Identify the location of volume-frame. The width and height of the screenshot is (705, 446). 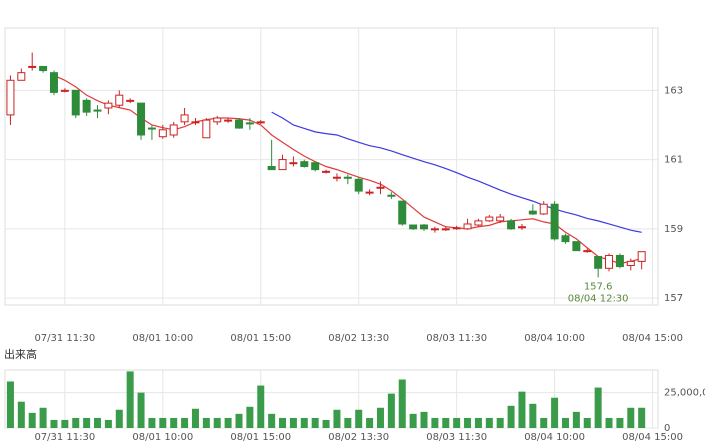
(331, 399).